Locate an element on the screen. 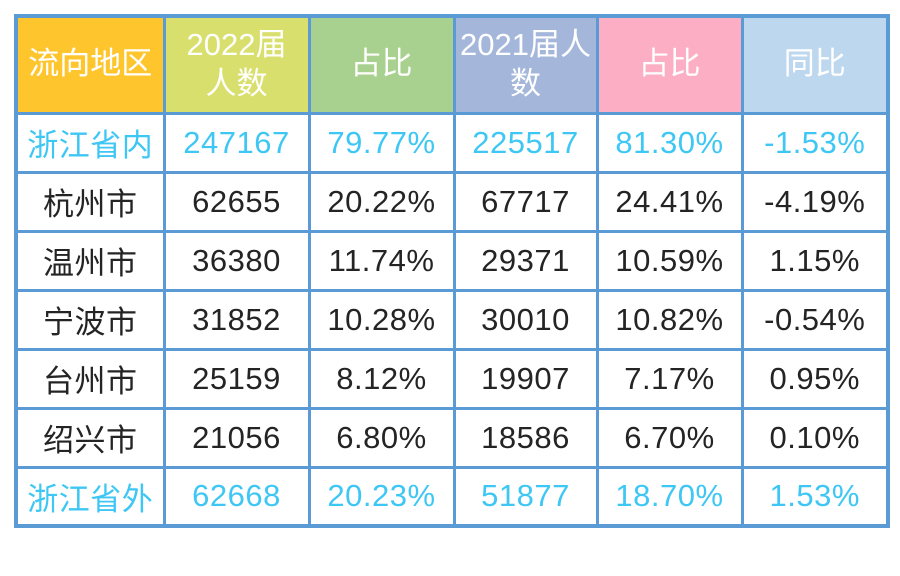 The image size is (900, 576). table-row: 台州市 25159 8.12% 19907 7.17% 0.95% is located at coordinates (452, 378).